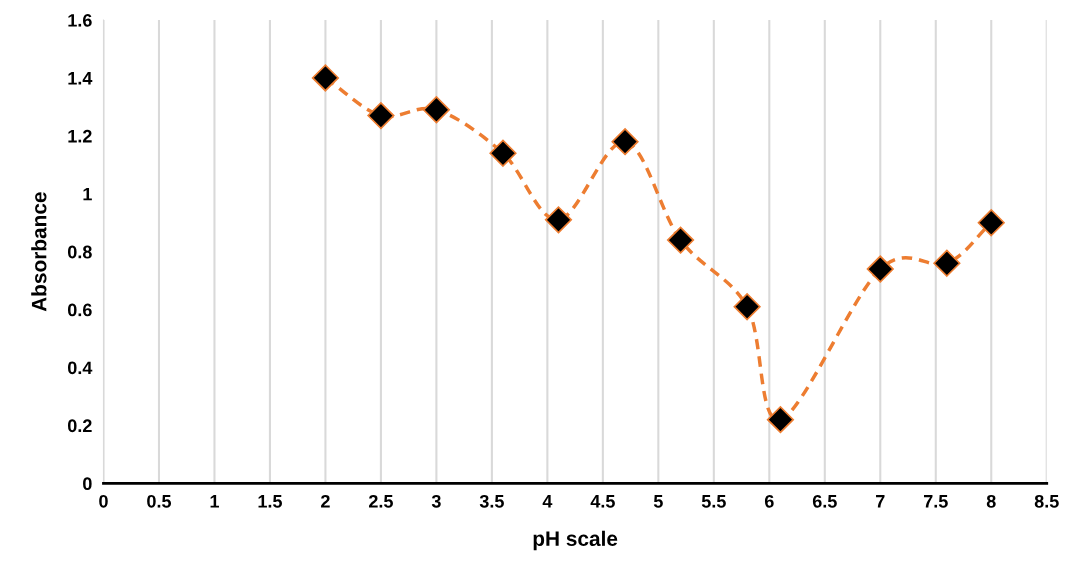 The width and height of the screenshot is (1078, 572). Describe the element at coordinates (713, 501) in the screenshot. I see `x-tick-label: 5.5` at that location.